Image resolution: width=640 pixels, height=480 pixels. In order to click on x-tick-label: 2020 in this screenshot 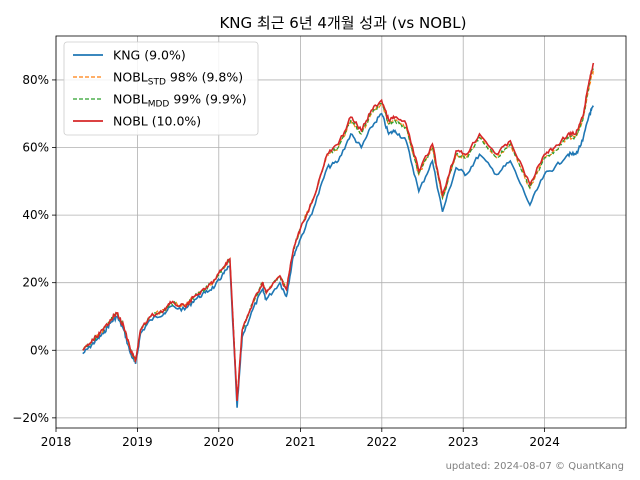, I will do `click(219, 442)`.